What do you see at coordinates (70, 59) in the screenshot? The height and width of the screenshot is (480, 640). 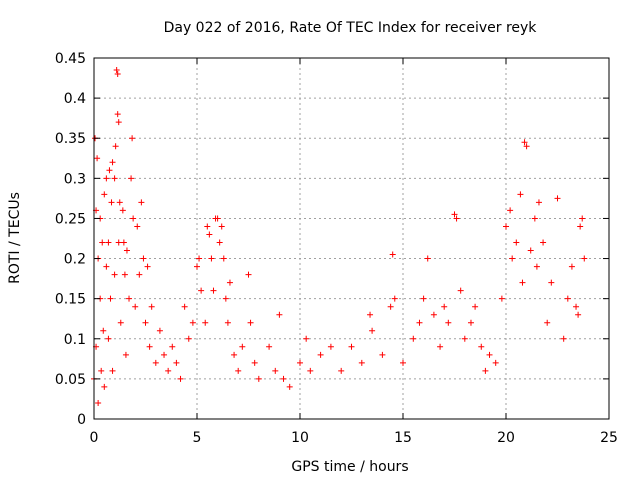 I see `y-tick-label: 0.45` at bounding box center [70, 59].